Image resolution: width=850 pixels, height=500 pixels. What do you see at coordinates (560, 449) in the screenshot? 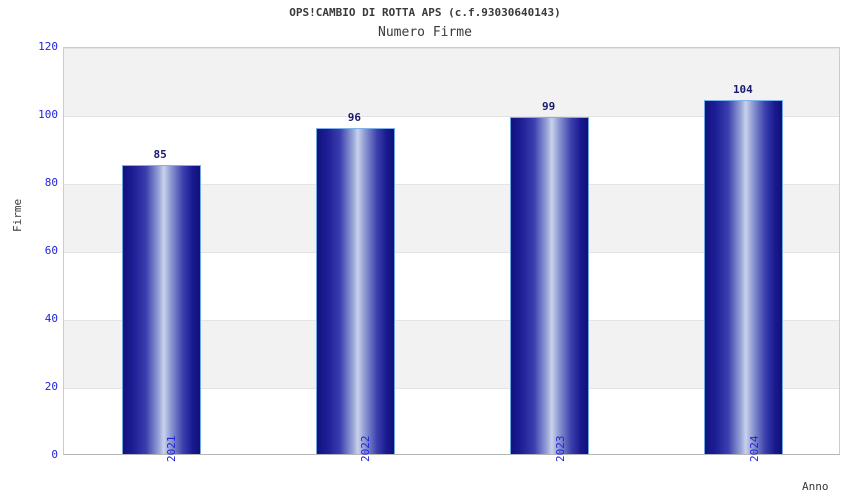
I see `x-tick-label: 2023` at bounding box center [560, 449].